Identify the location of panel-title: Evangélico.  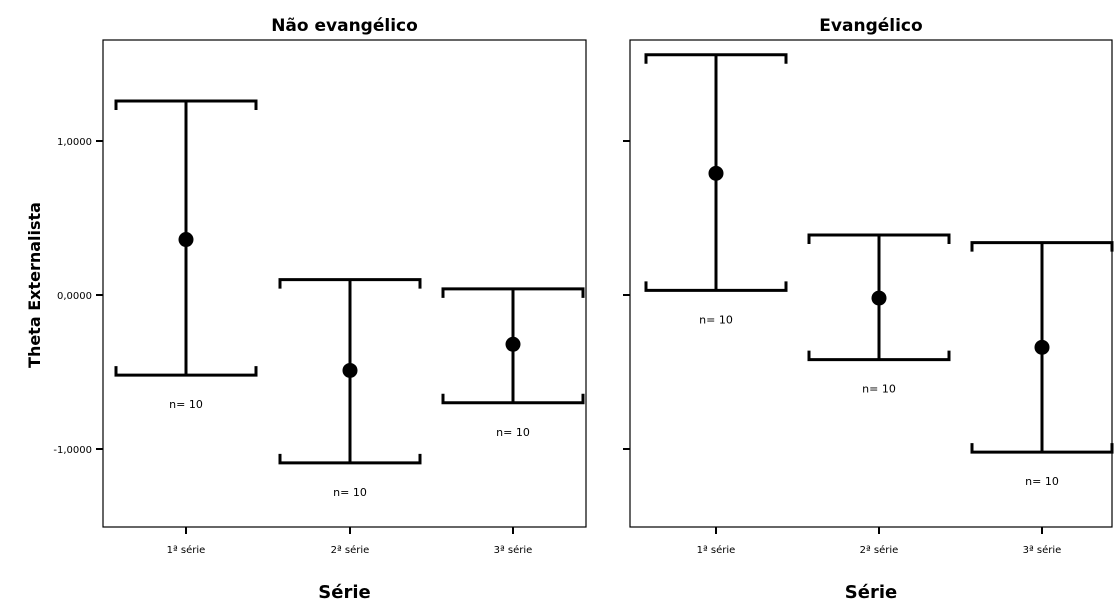
(870, 26).